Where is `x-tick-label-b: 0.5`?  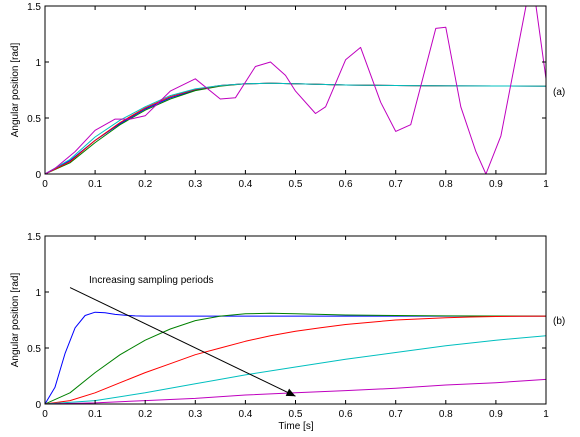 x-tick-label-b: 0.5 is located at coordinates (296, 414).